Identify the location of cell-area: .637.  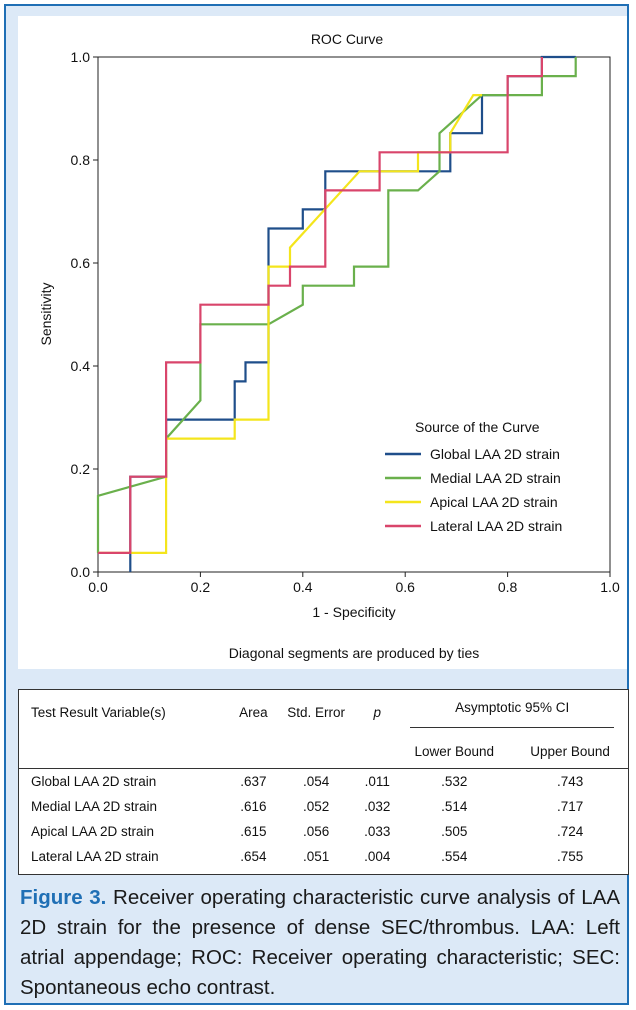
(253, 781).